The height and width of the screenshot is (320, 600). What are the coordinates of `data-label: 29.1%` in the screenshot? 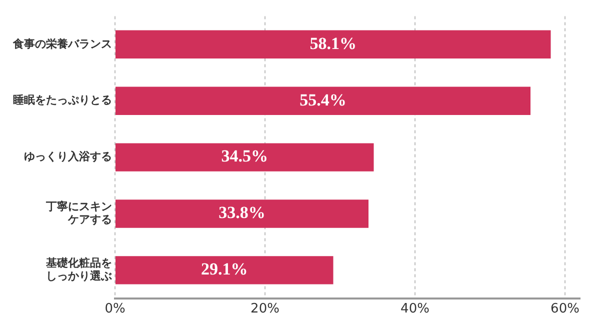 It's located at (224, 269).